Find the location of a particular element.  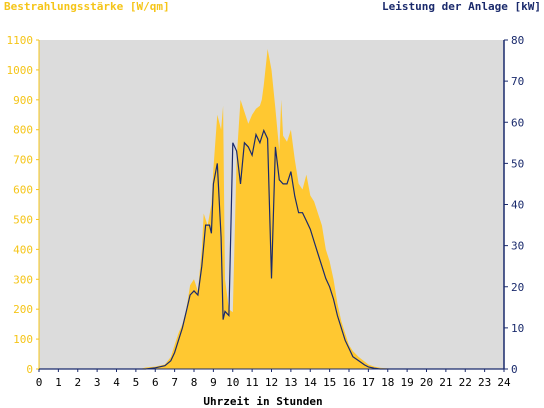

right-tick-label: 80 is located at coordinates (517, 40).